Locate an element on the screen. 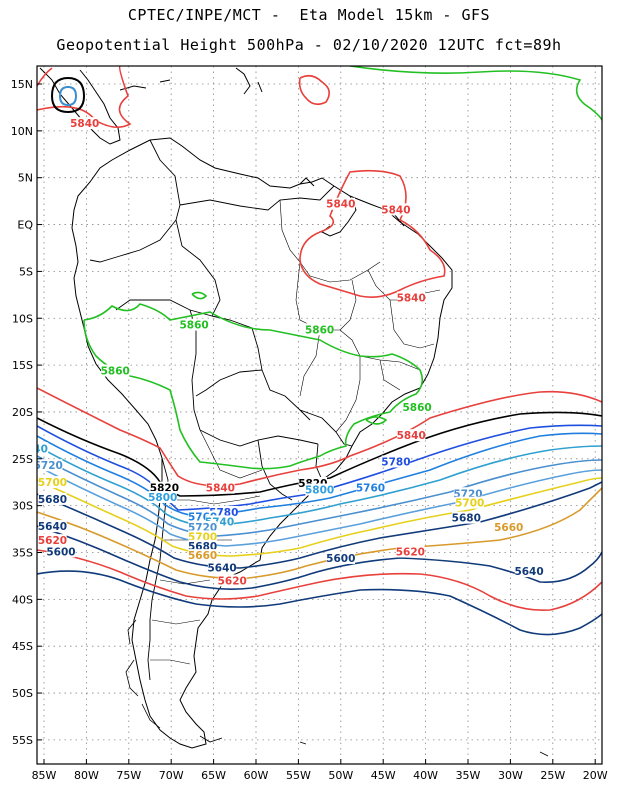 The height and width of the screenshot is (800, 618). lat-tick-label: 35S is located at coordinates (22, 553).